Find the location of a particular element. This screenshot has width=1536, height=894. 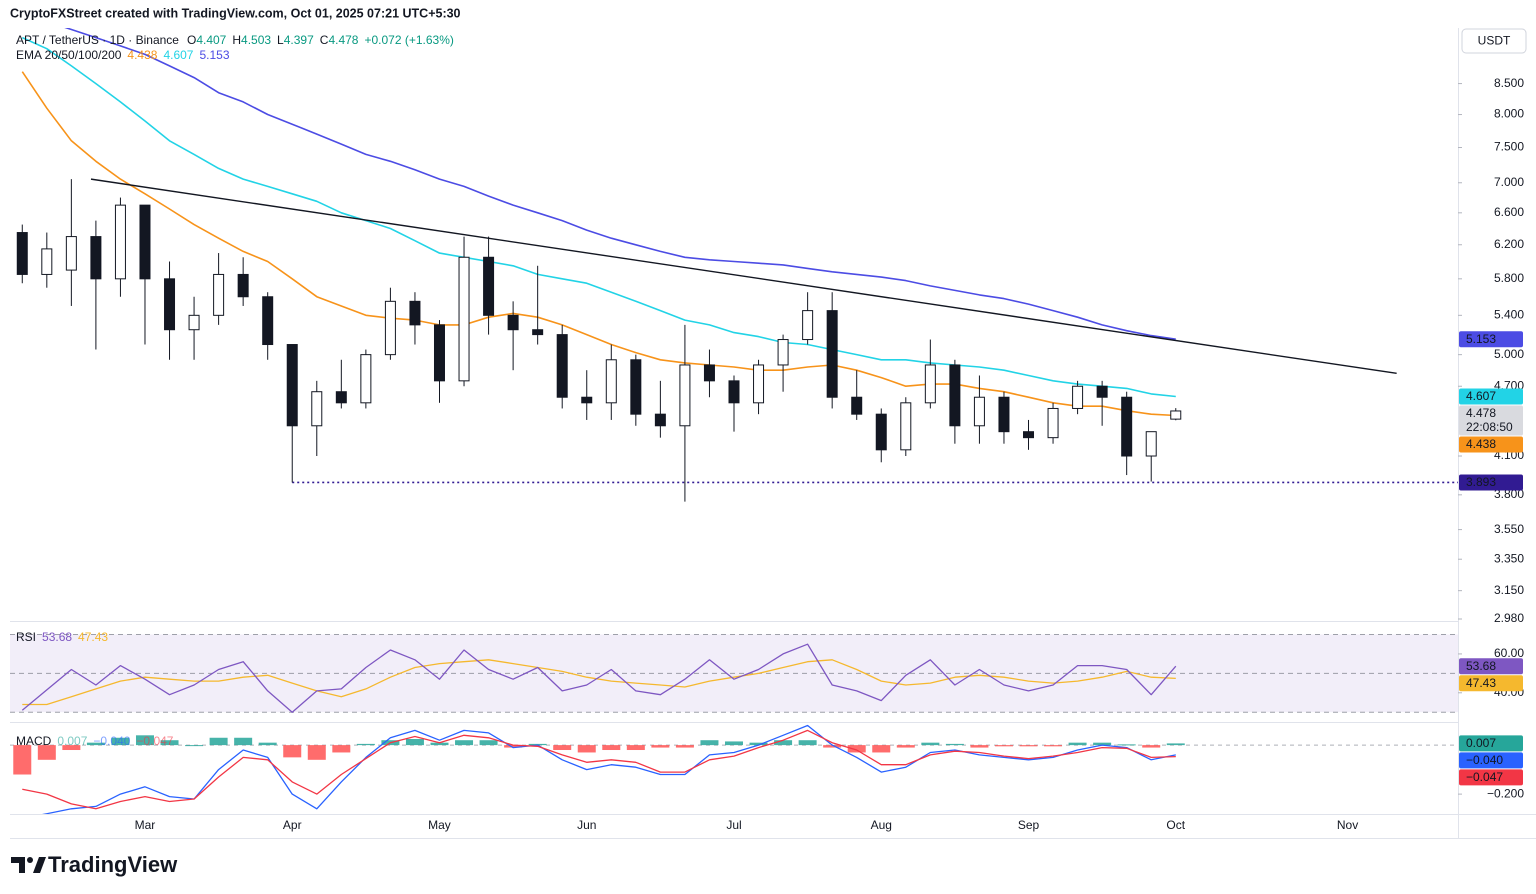

macd-name: MACD is located at coordinates (34, 741).